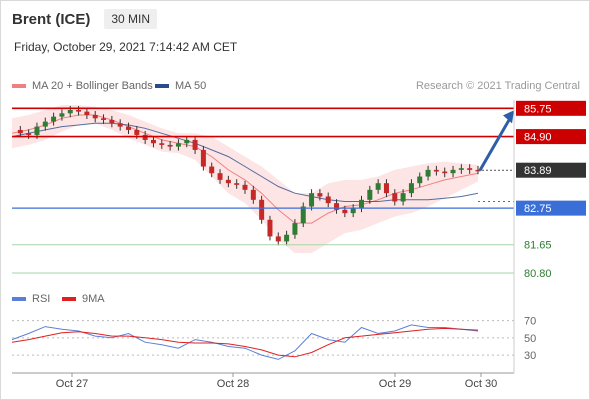  What do you see at coordinates (245, 342) in the screenshot?
I see `rsi-line` at bounding box center [245, 342].